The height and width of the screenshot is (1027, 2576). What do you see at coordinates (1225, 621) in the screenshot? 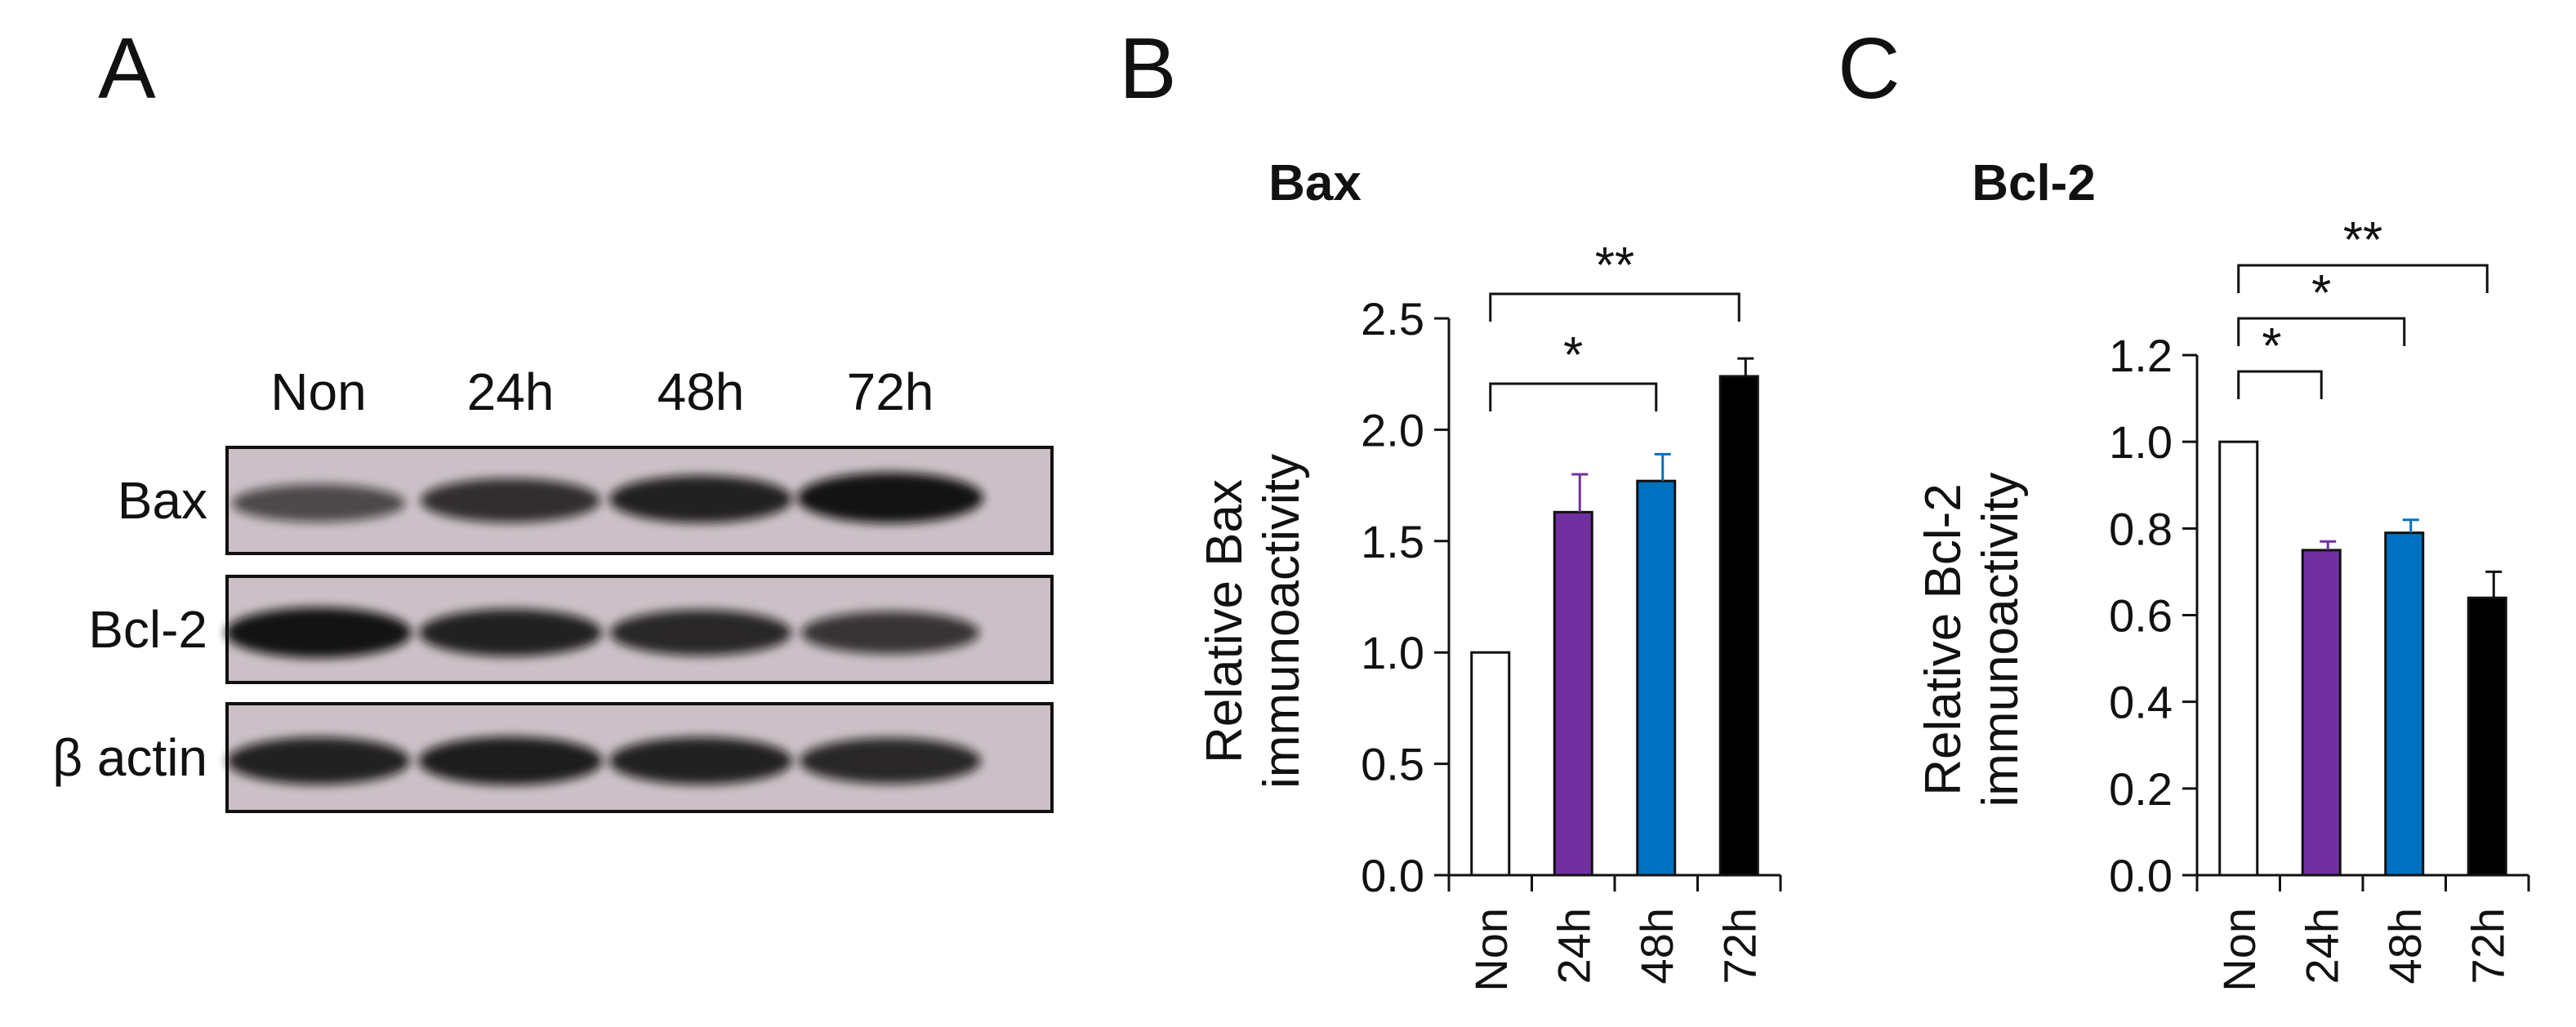
I see `y-axis-title-line-0: Relative Bax` at bounding box center [1225, 621].